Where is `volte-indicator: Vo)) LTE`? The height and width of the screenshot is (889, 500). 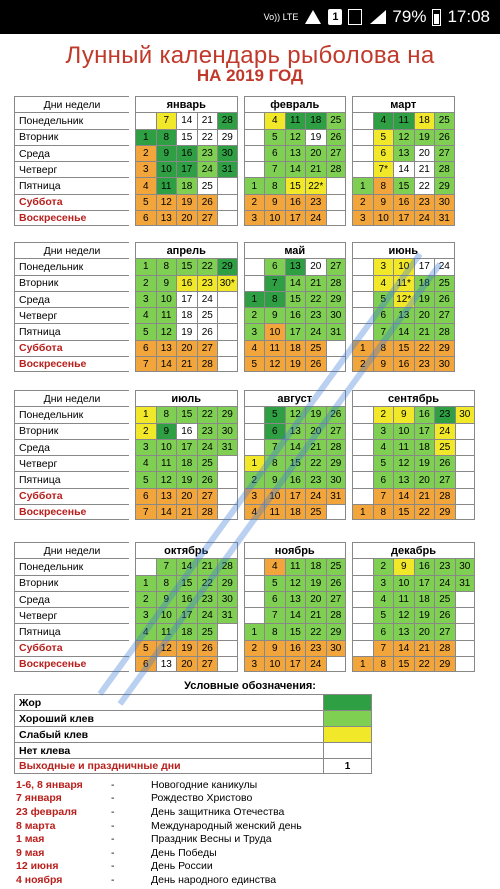
volte-indicator: Vo)) LTE is located at coordinates (281, 16).